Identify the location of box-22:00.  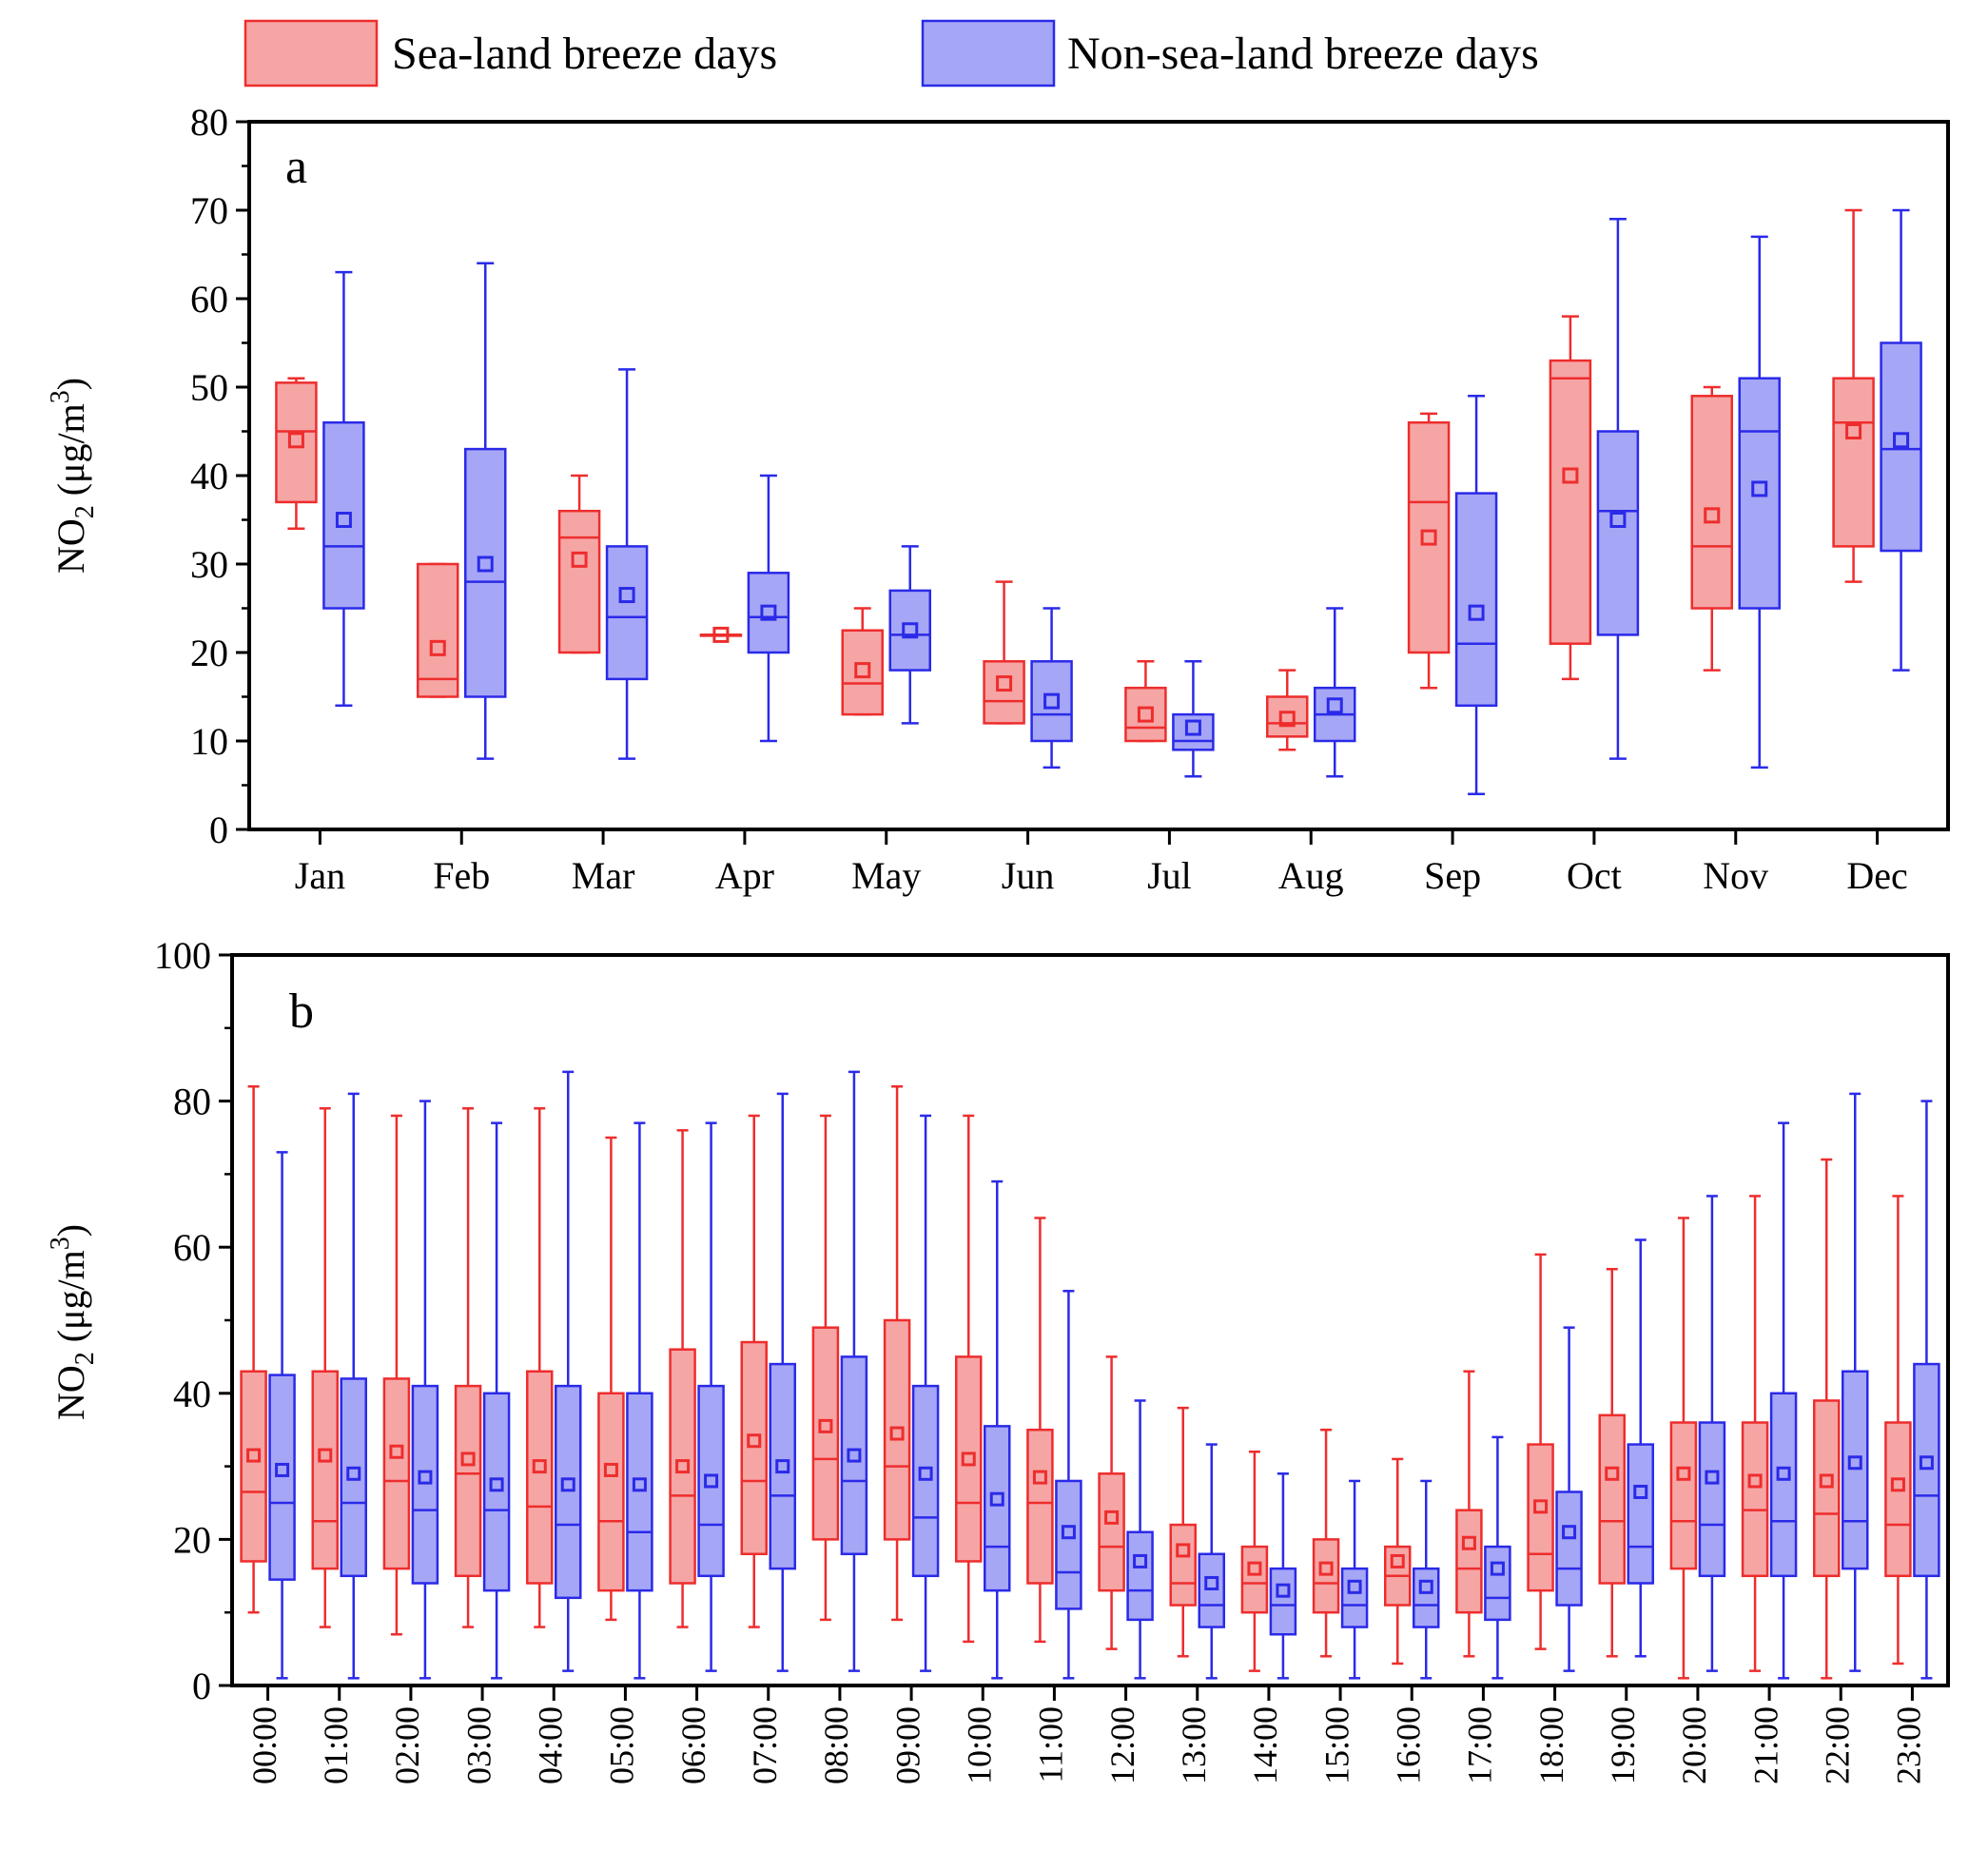
(1856, 1382).